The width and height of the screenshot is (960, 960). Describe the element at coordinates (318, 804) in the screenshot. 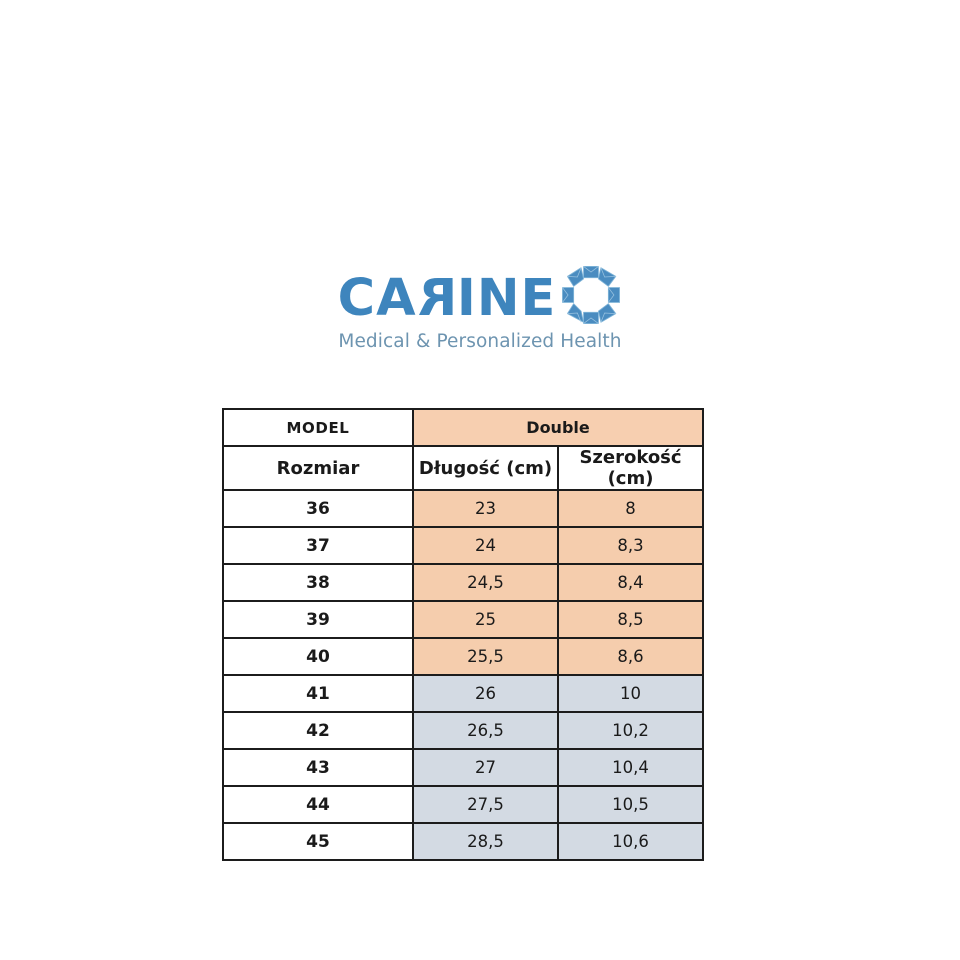

I see `cell-size: 44` at that location.